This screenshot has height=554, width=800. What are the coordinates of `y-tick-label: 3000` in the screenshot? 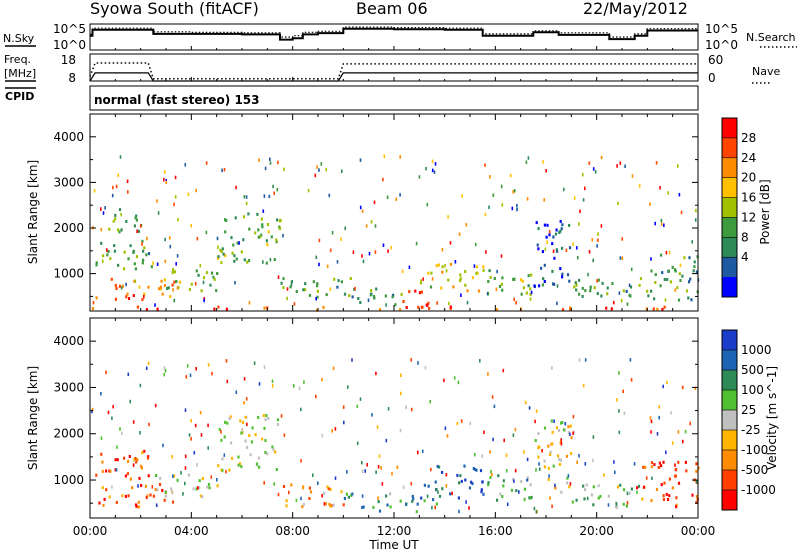 It's located at (68, 387).